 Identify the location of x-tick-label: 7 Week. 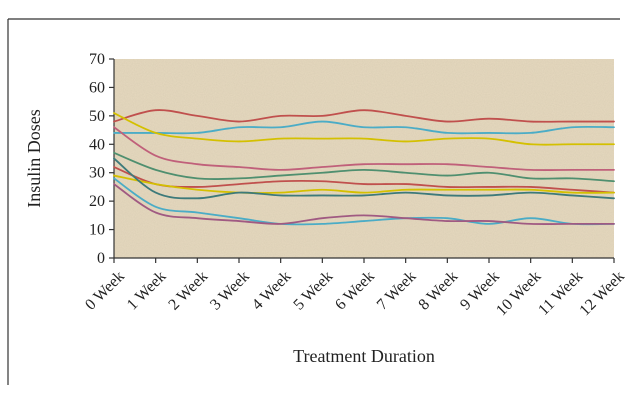
(397, 291).